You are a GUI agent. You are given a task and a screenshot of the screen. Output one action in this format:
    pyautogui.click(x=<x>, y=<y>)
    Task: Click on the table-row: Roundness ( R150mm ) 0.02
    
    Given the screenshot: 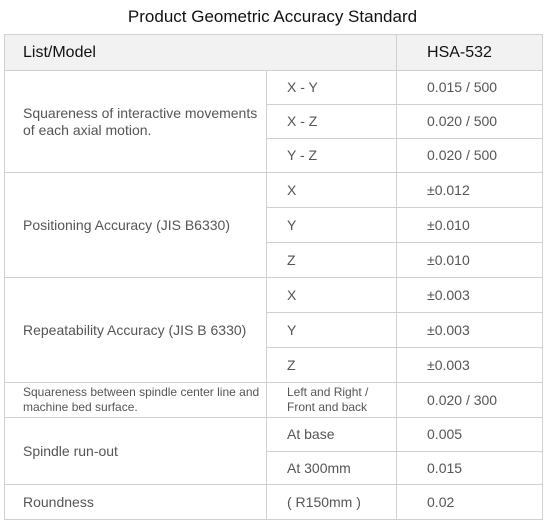 What is the action you would take?
    pyautogui.click(x=274, y=502)
    